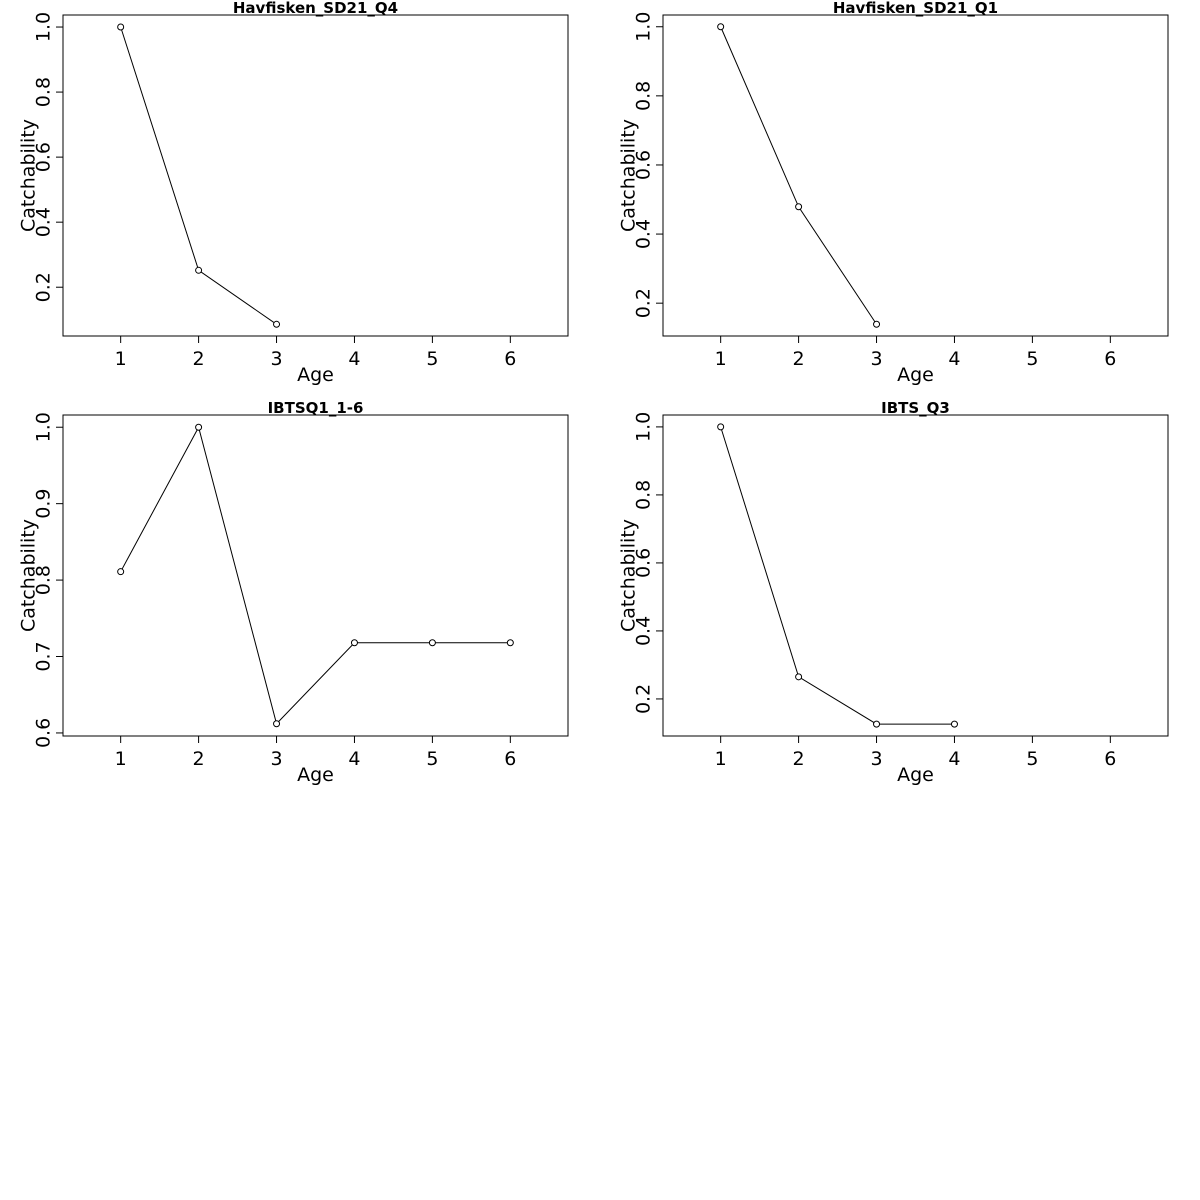 The image size is (1200, 1200). Describe the element at coordinates (315, 8) in the screenshot. I see `chart-title: Havfisken_SD21_Q4` at that location.